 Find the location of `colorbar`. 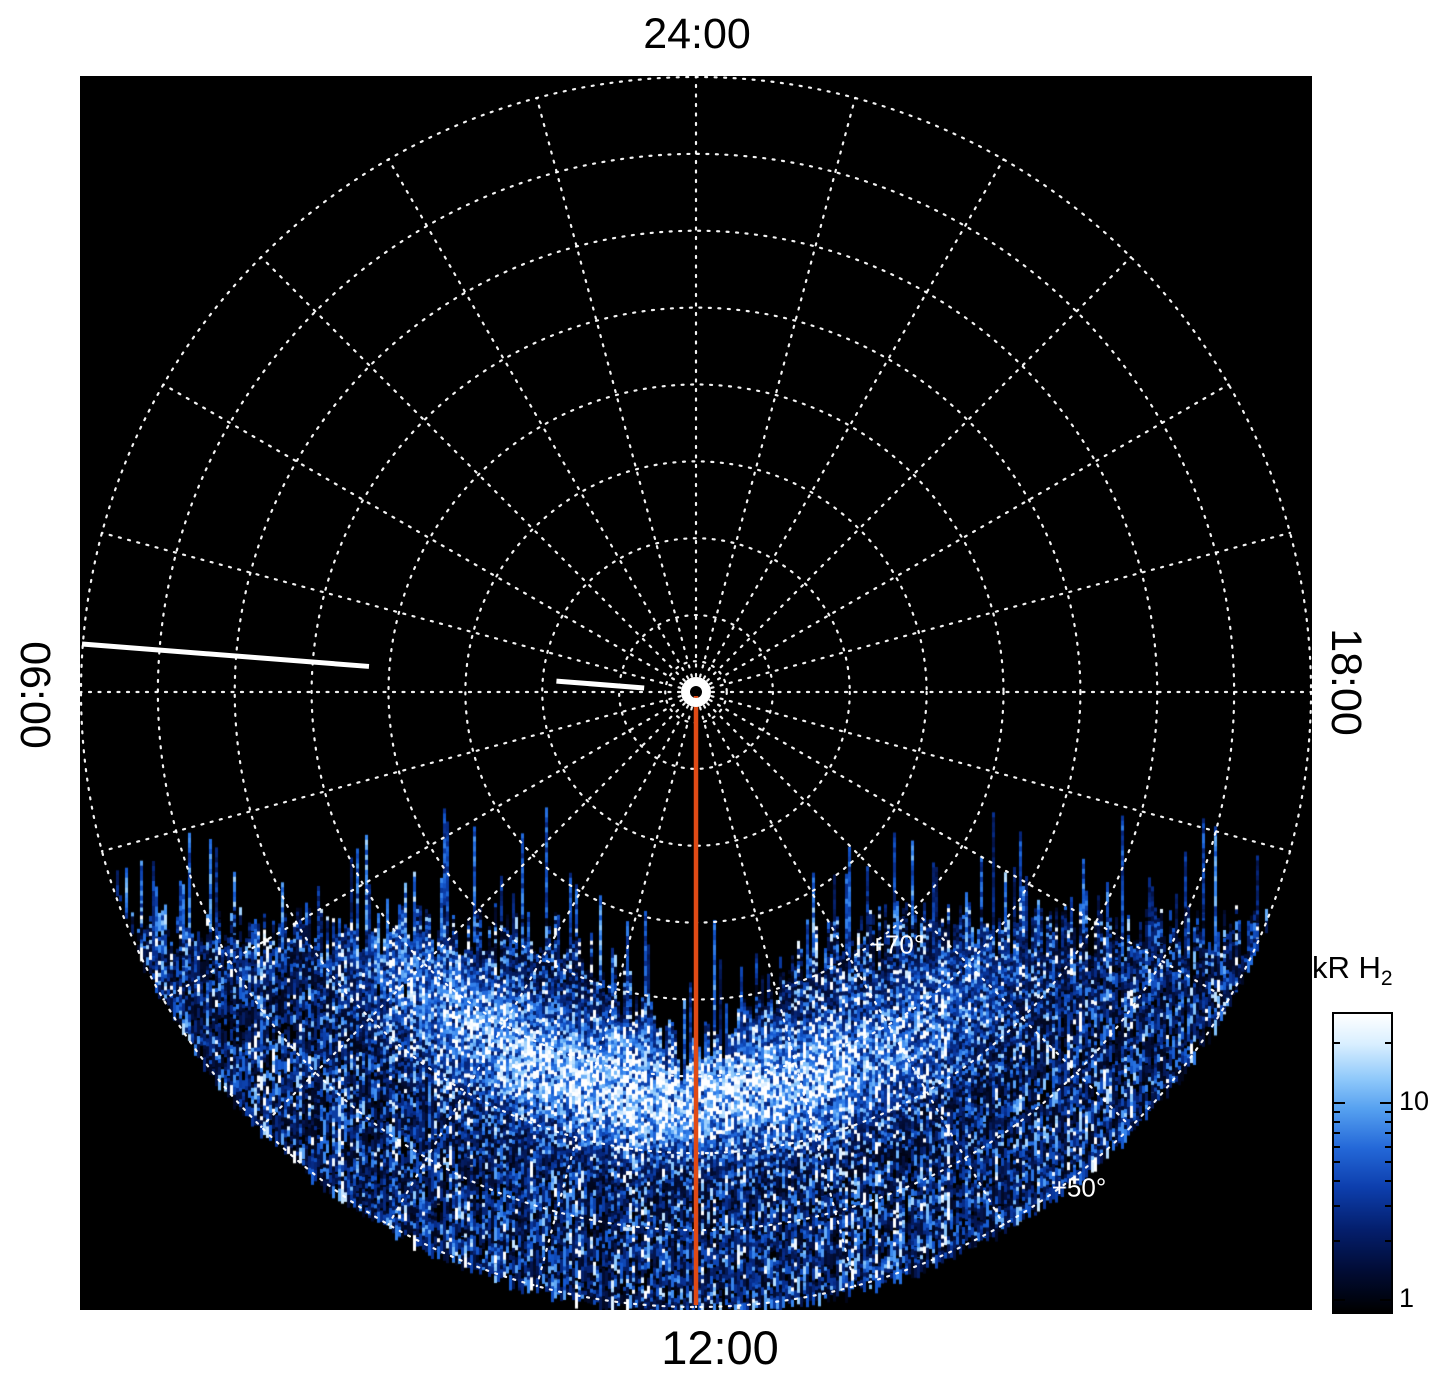

colorbar is located at coordinates (1362, 1163).